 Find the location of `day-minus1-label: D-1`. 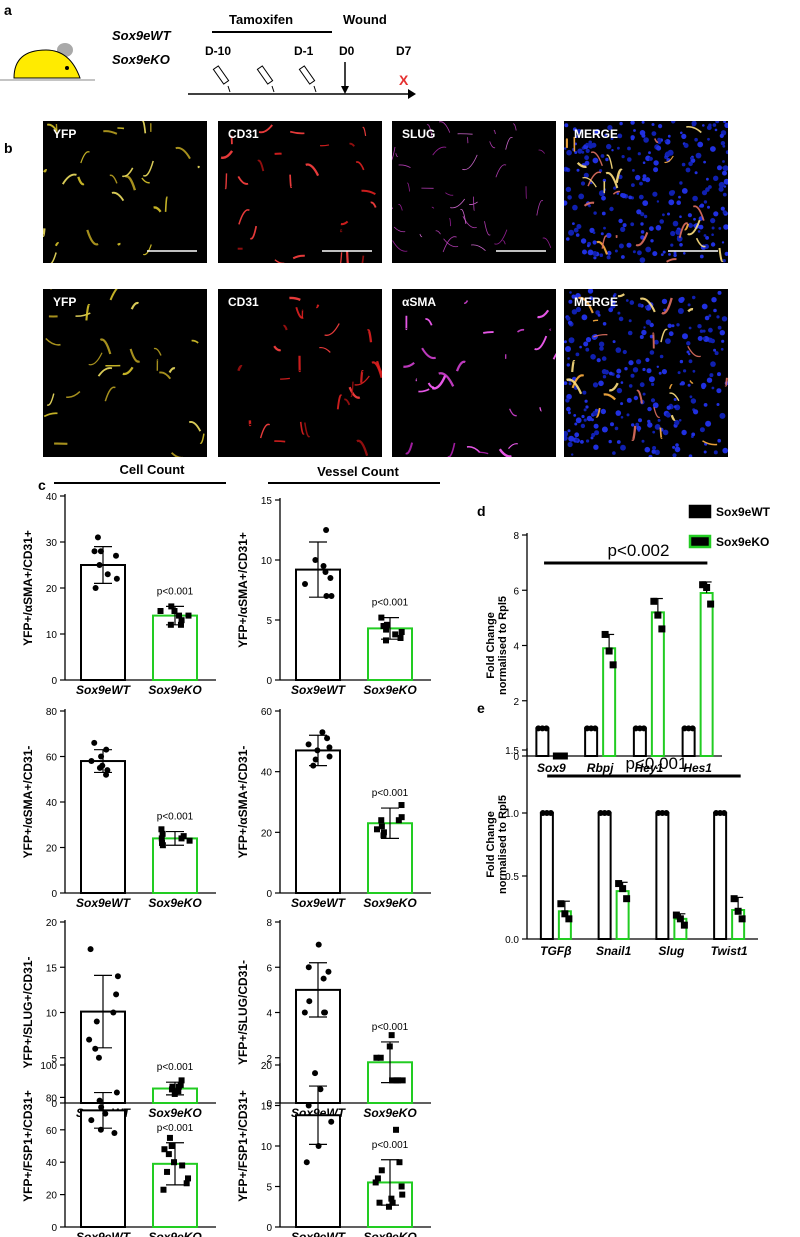

day-minus1-label: D-1 is located at coordinates (304, 51).